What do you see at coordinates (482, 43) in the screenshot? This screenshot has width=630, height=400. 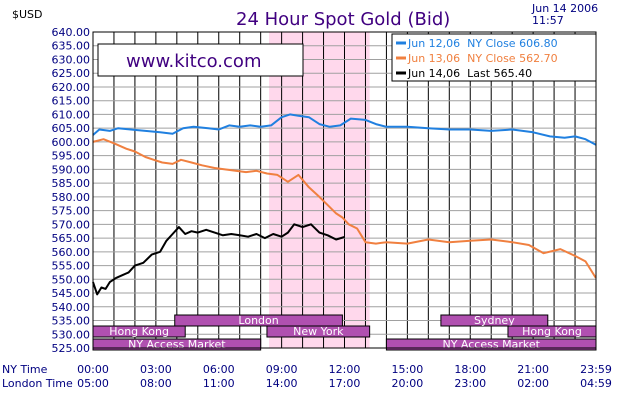 I see `legend-entry-jun12: Jun 12,06 NY Close 606.80` at bounding box center [482, 43].